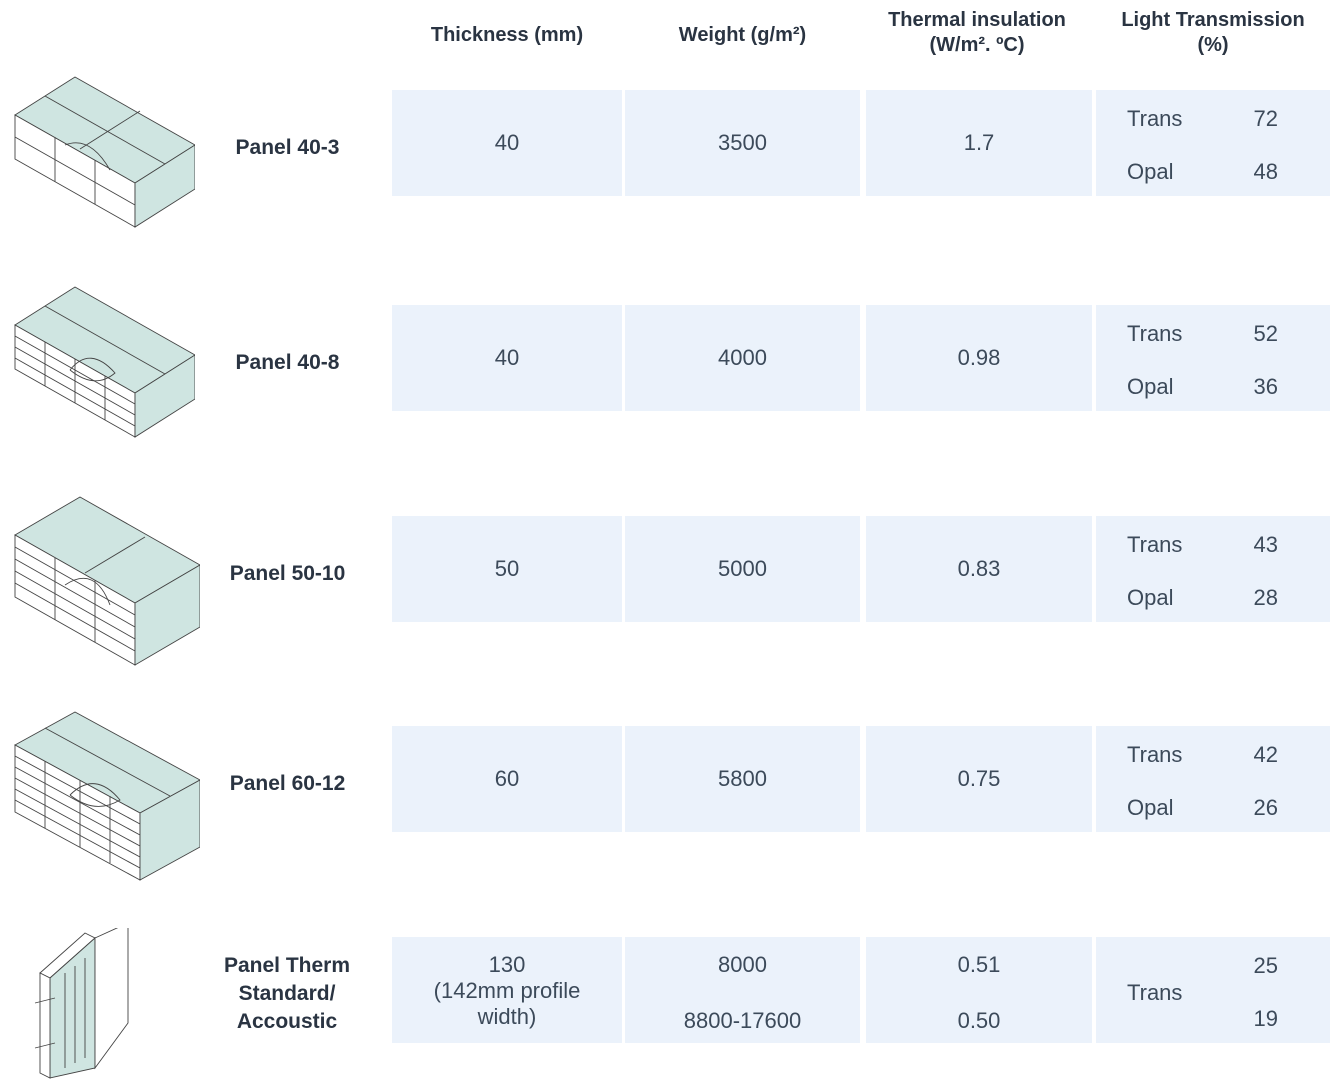 Image resolution: width=1330 pixels, height=1085 pixels. What do you see at coordinates (1213, 33) in the screenshot?
I see `header-light: Light Transmission (%)` at bounding box center [1213, 33].